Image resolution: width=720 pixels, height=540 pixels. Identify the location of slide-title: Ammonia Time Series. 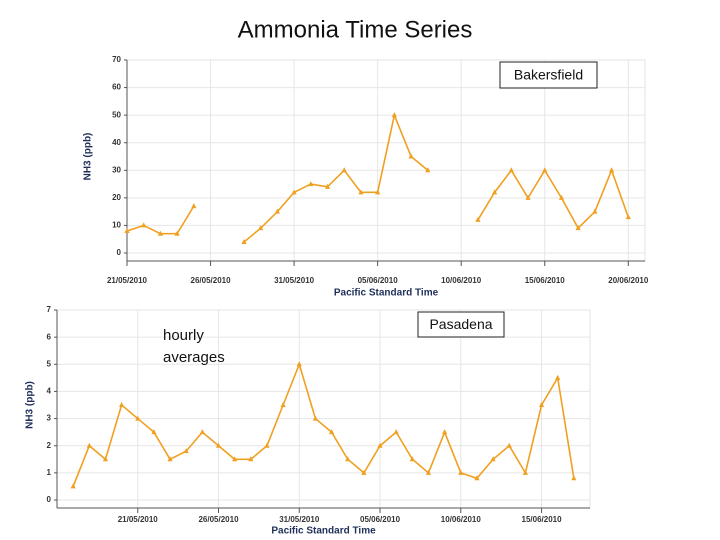
(355, 29).